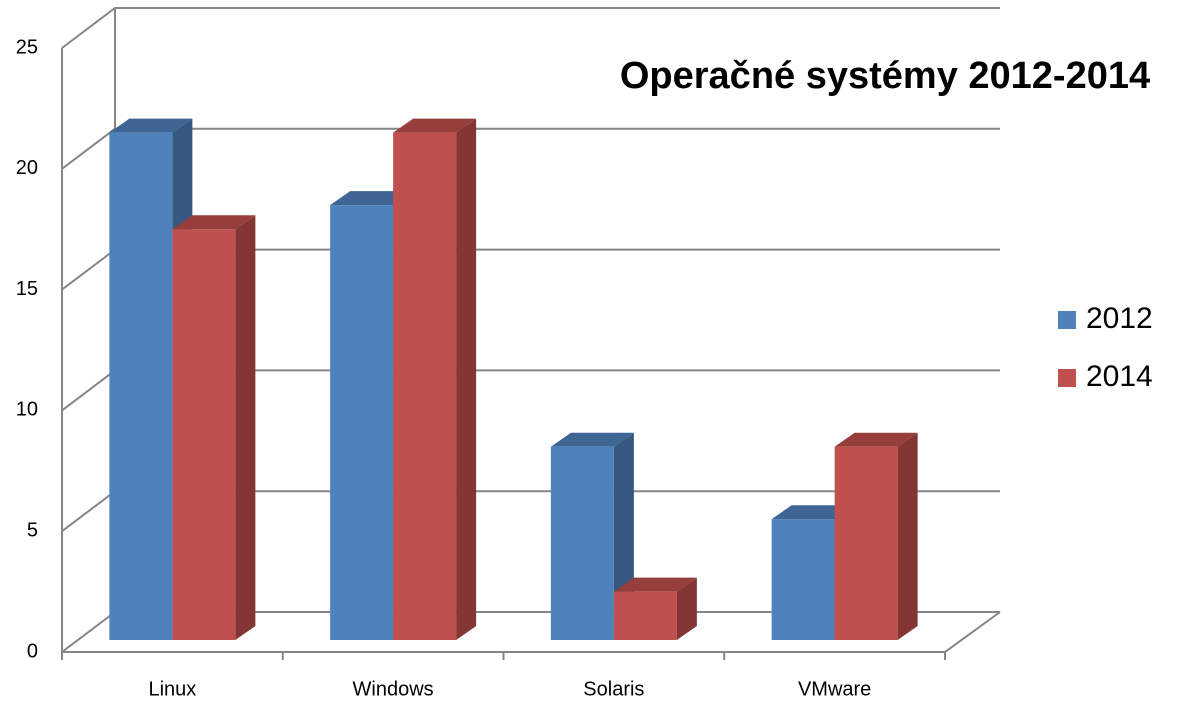  What do you see at coordinates (393, 689) in the screenshot?
I see `x-tick-label: Windows` at bounding box center [393, 689].